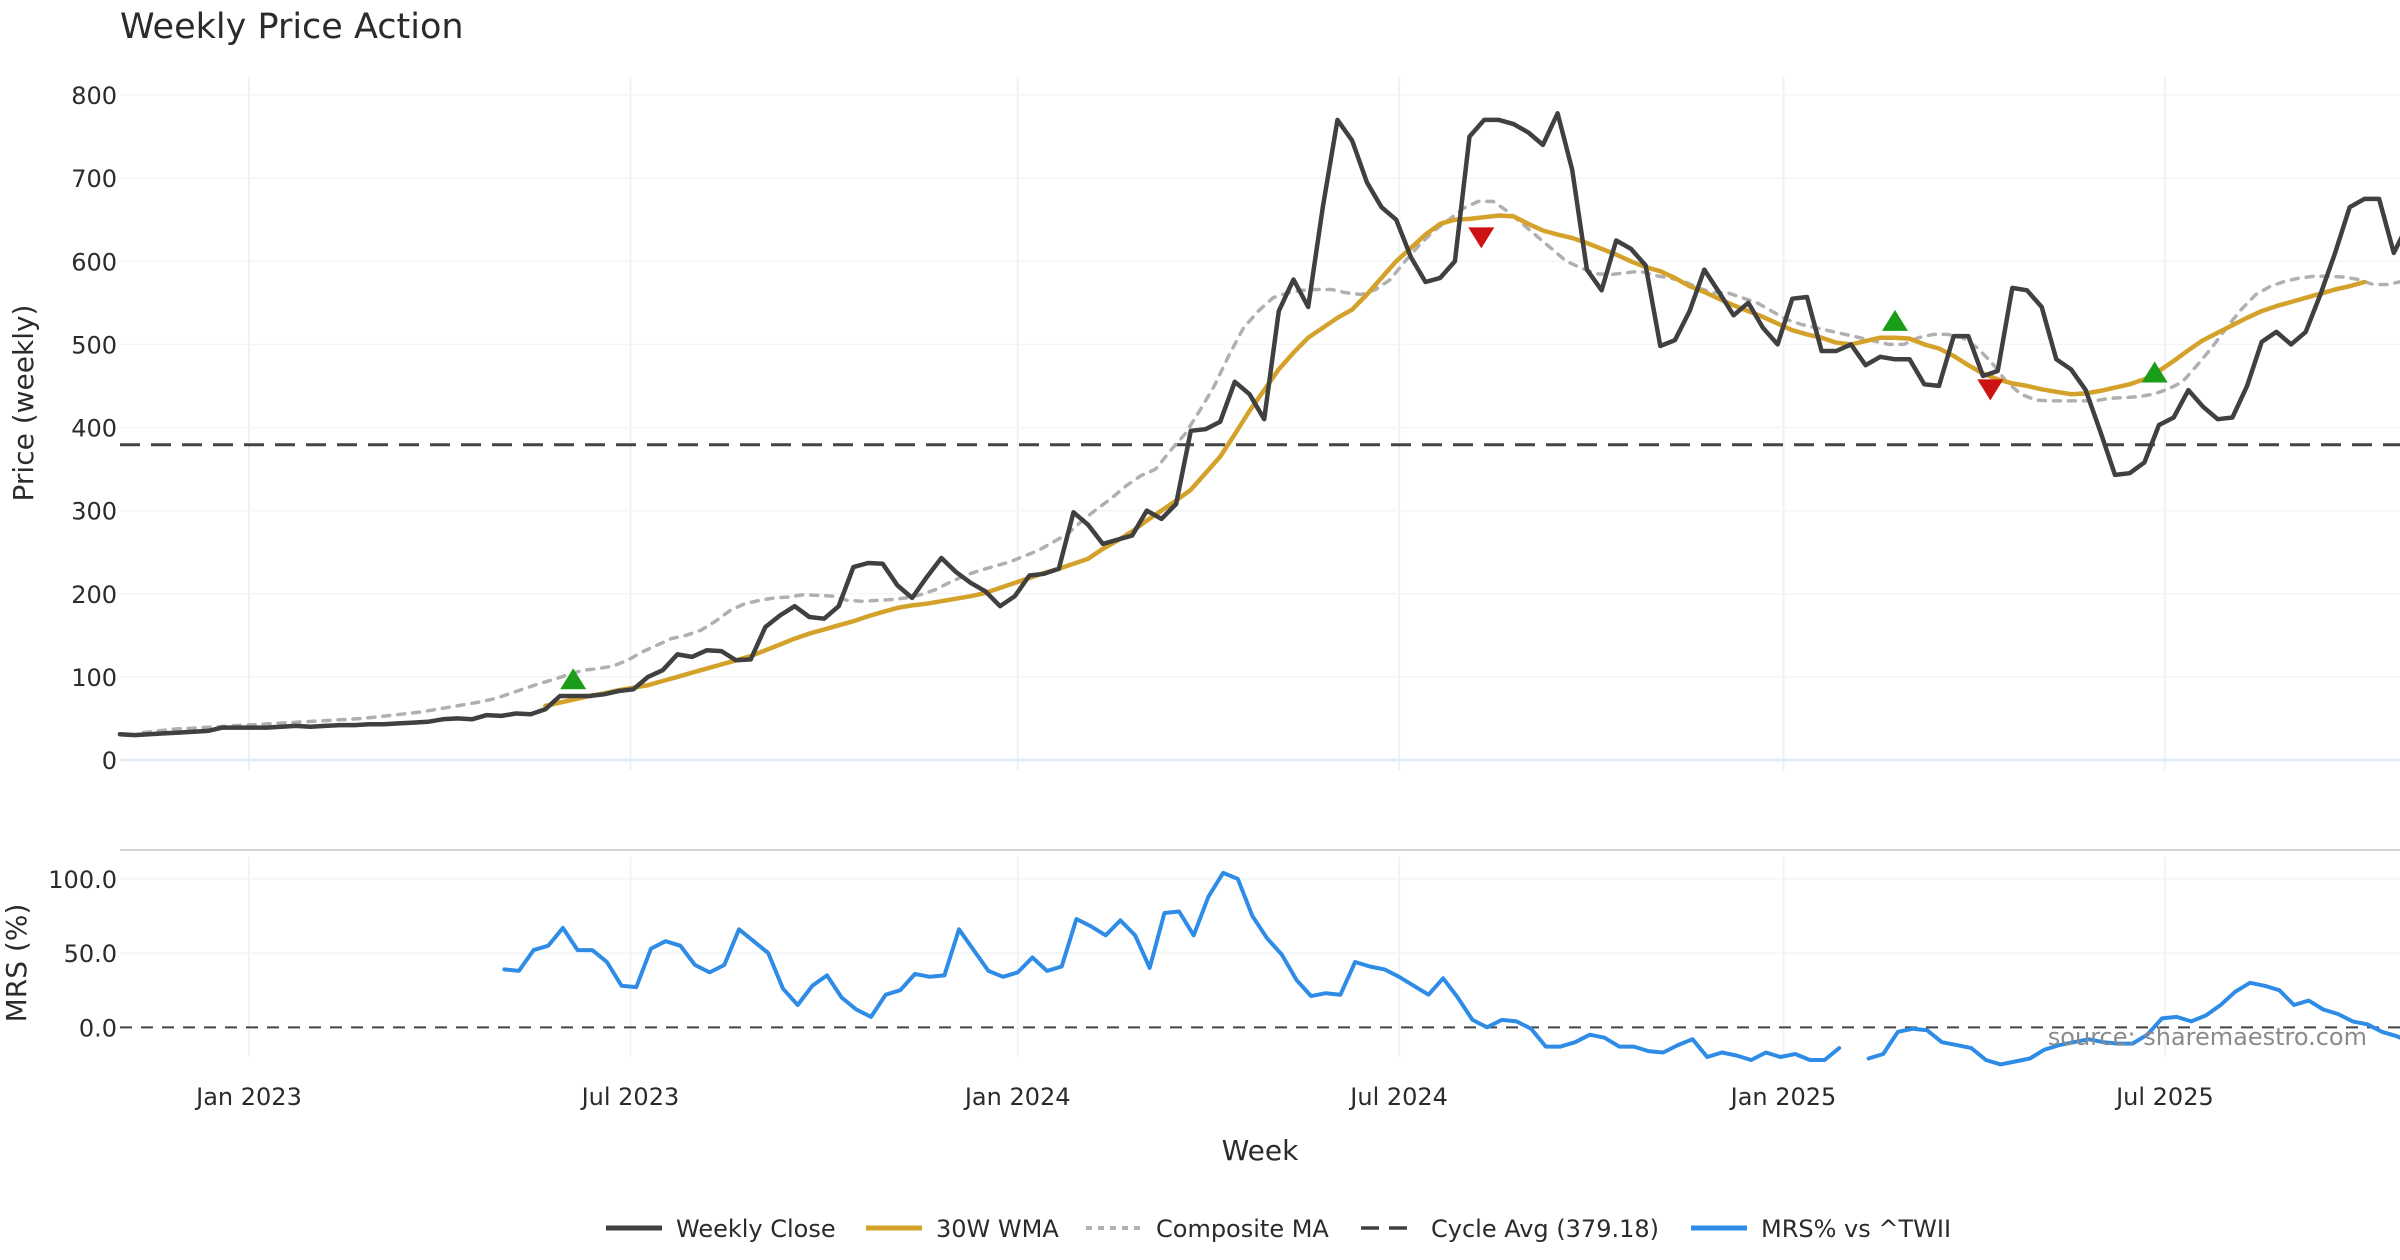  What do you see at coordinates (1017, 1097) in the screenshot?
I see `x-tick-label: Jan 2024` at bounding box center [1017, 1097].